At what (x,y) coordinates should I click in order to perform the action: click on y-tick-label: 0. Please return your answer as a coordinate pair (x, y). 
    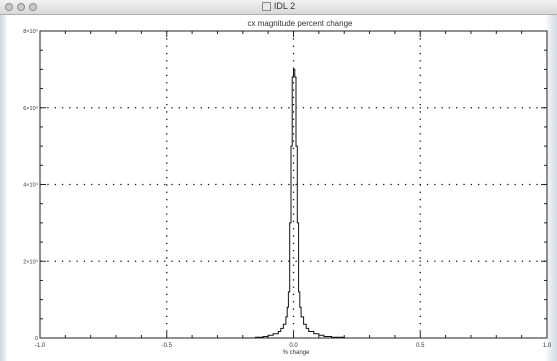
    Looking at the image, I should click on (36, 339).